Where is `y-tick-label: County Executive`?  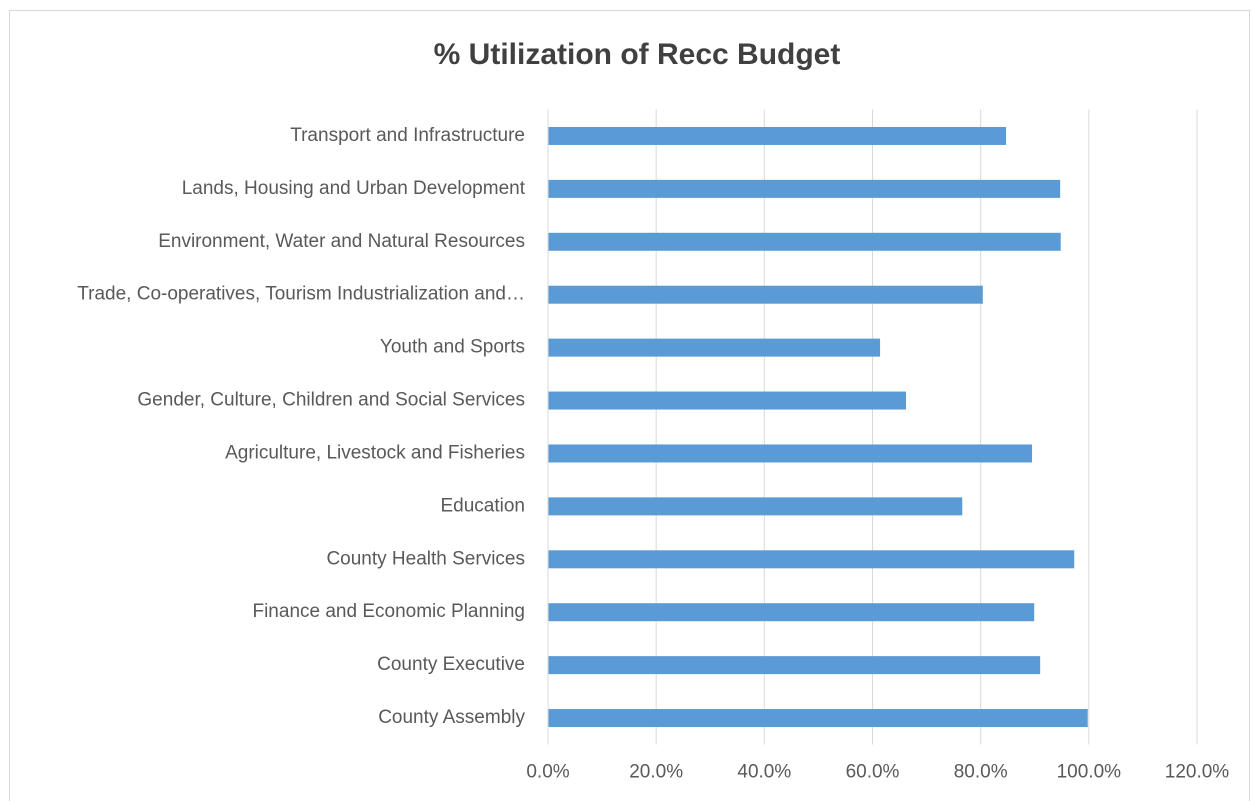
y-tick-label: County Executive is located at coordinates (451, 664).